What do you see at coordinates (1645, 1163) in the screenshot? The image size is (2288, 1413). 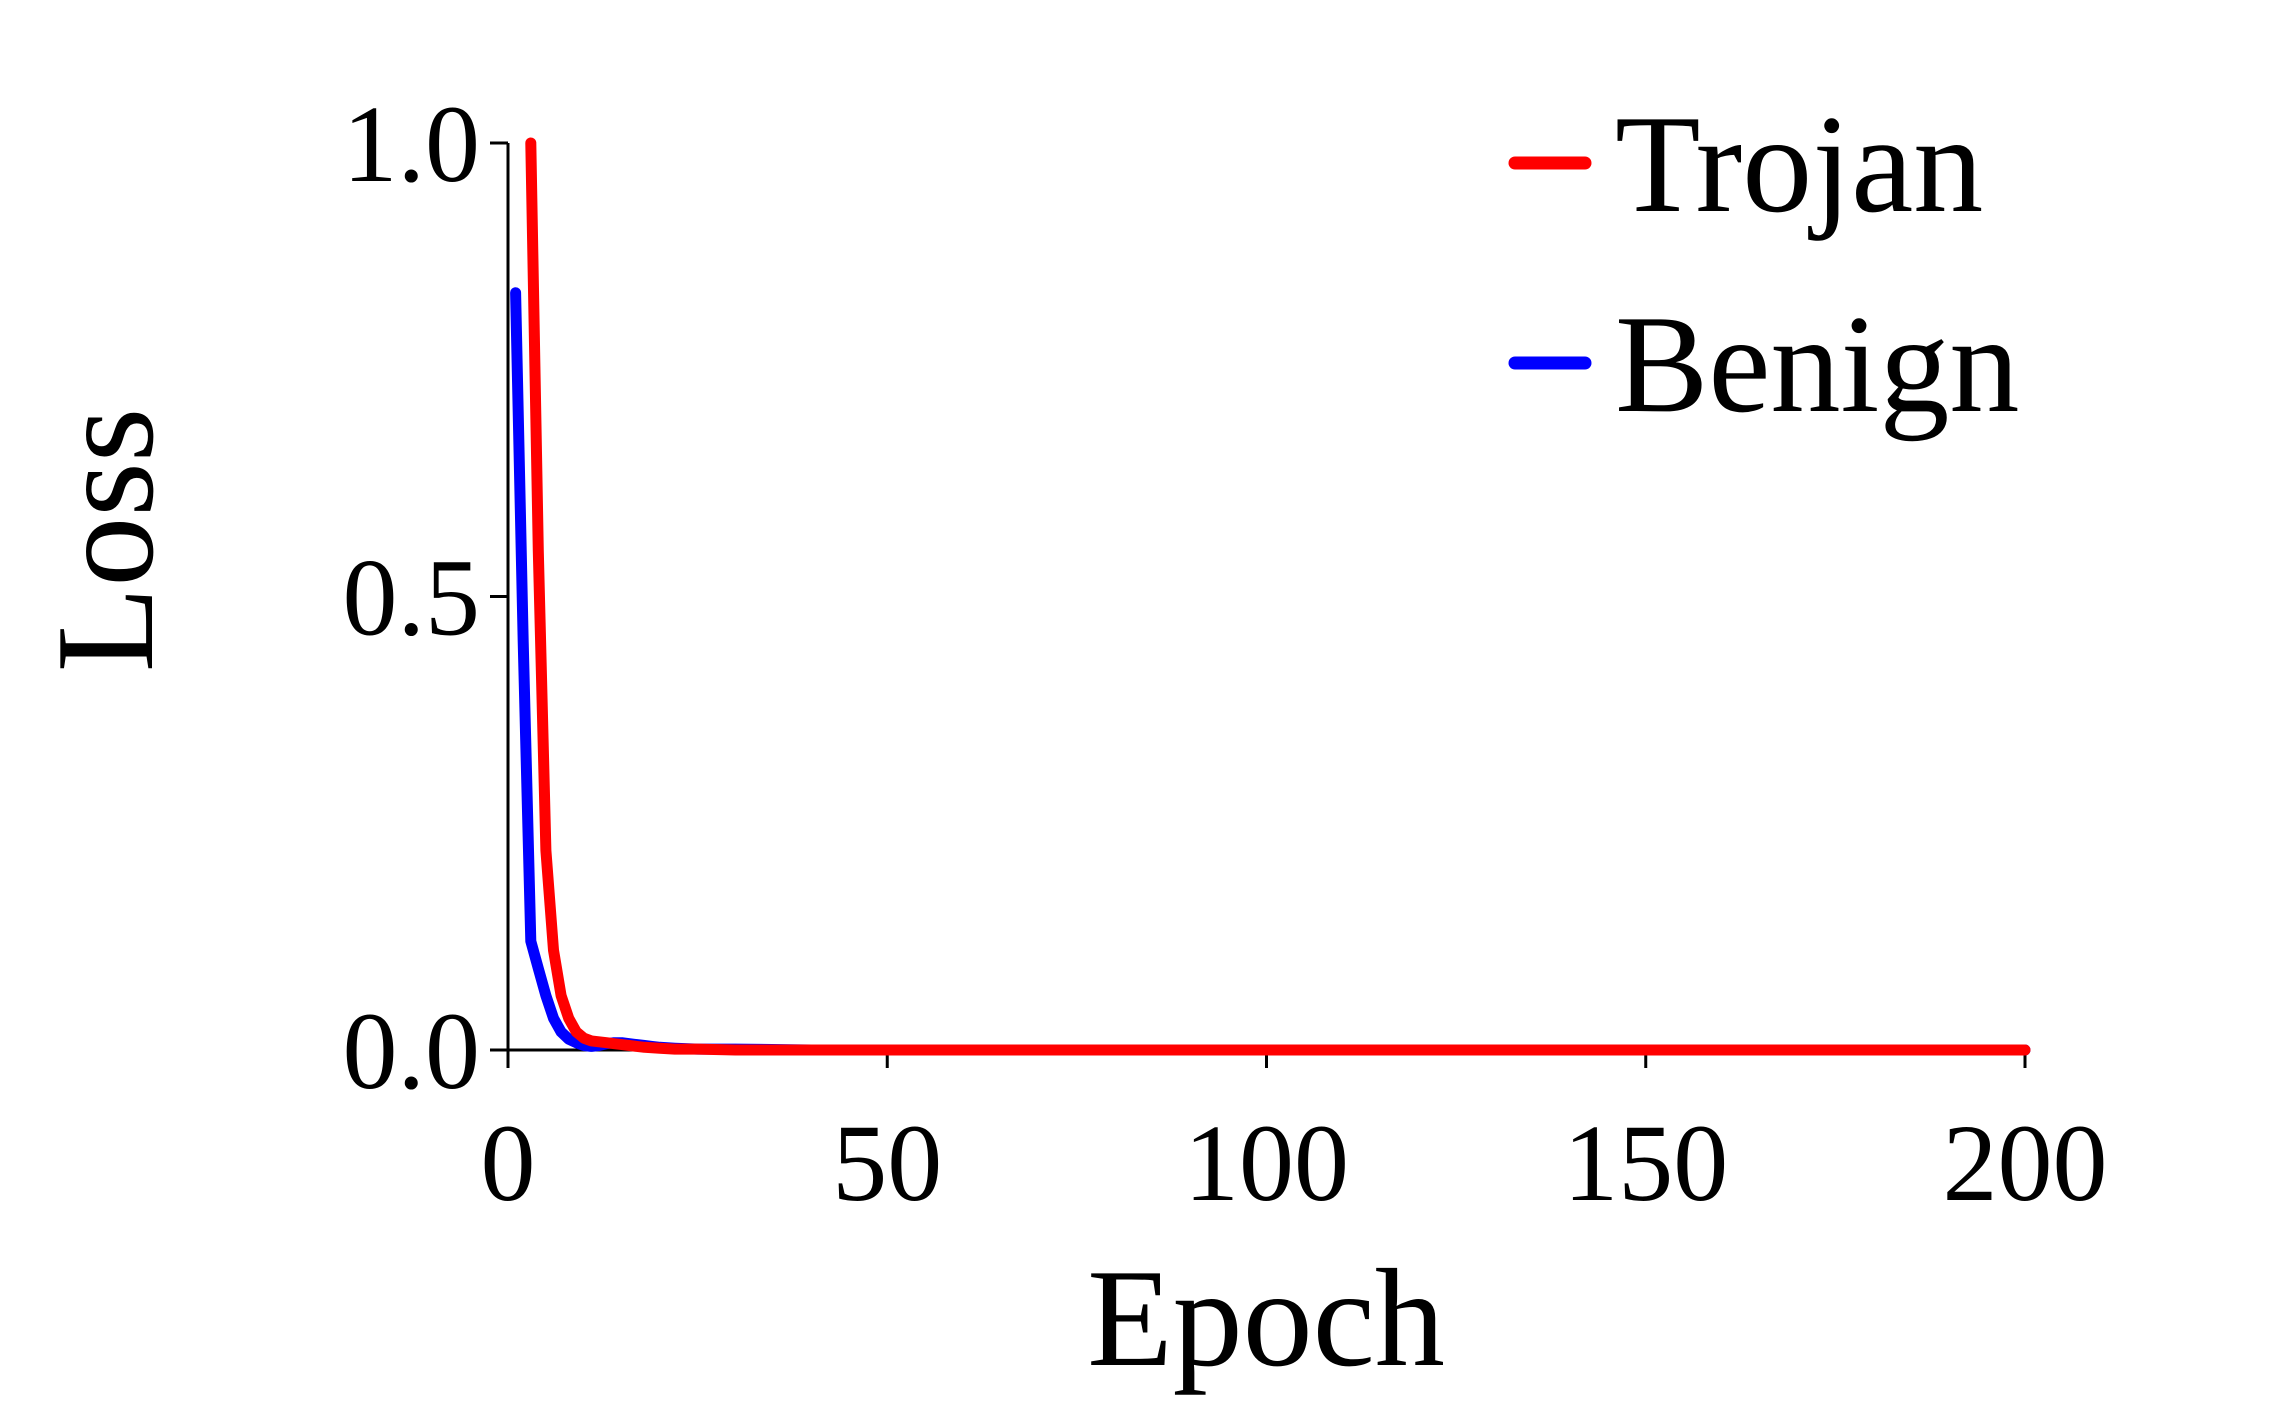 I see `x-tick-label: 150` at bounding box center [1645, 1163].